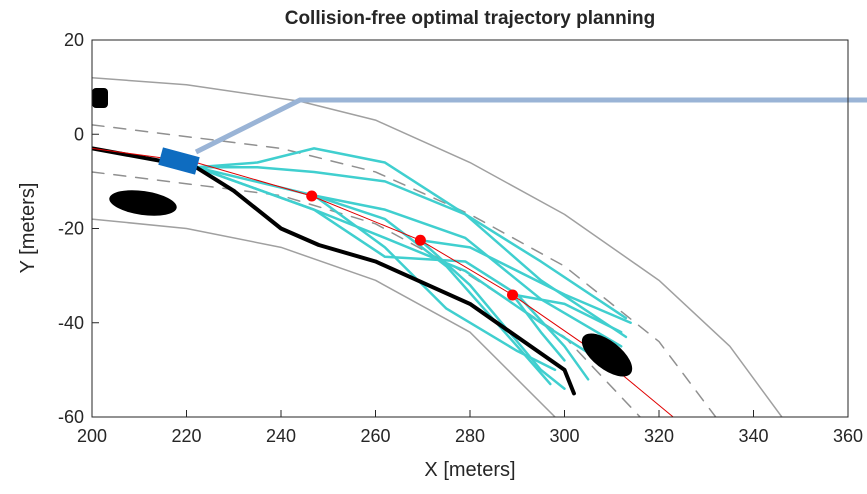 This screenshot has height=494, width=867. Describe the element at coordinates (71, 323) in the screenshot. I see `y-tick-label: -40` at that location.